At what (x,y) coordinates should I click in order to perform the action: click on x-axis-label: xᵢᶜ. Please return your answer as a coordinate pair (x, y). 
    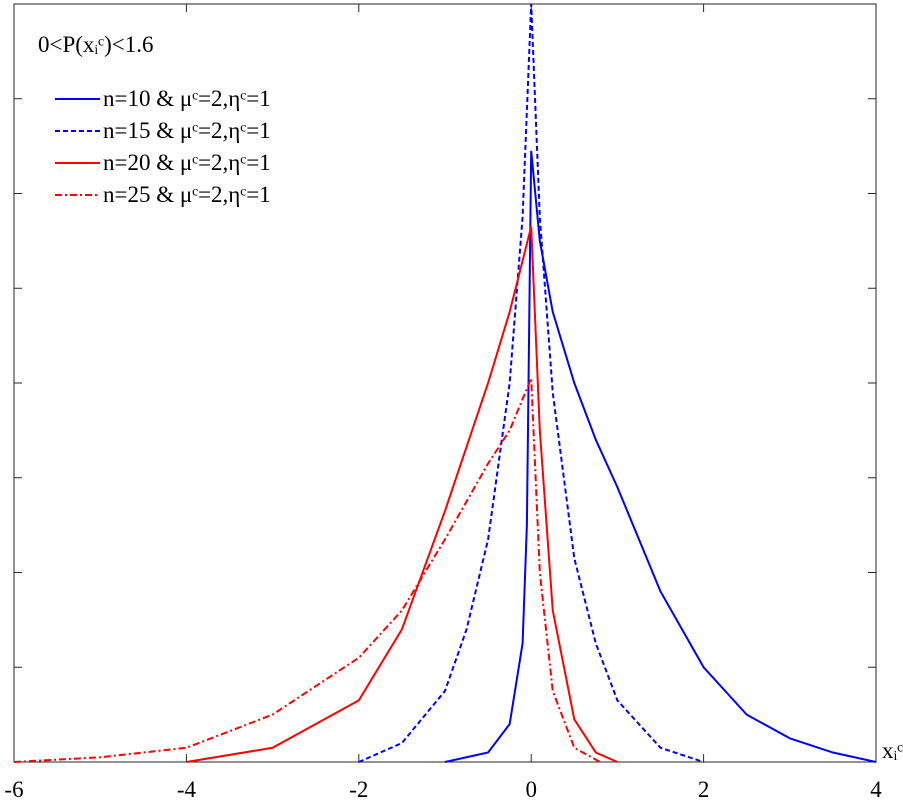
    Looking at the image, I should click on (892, 750).